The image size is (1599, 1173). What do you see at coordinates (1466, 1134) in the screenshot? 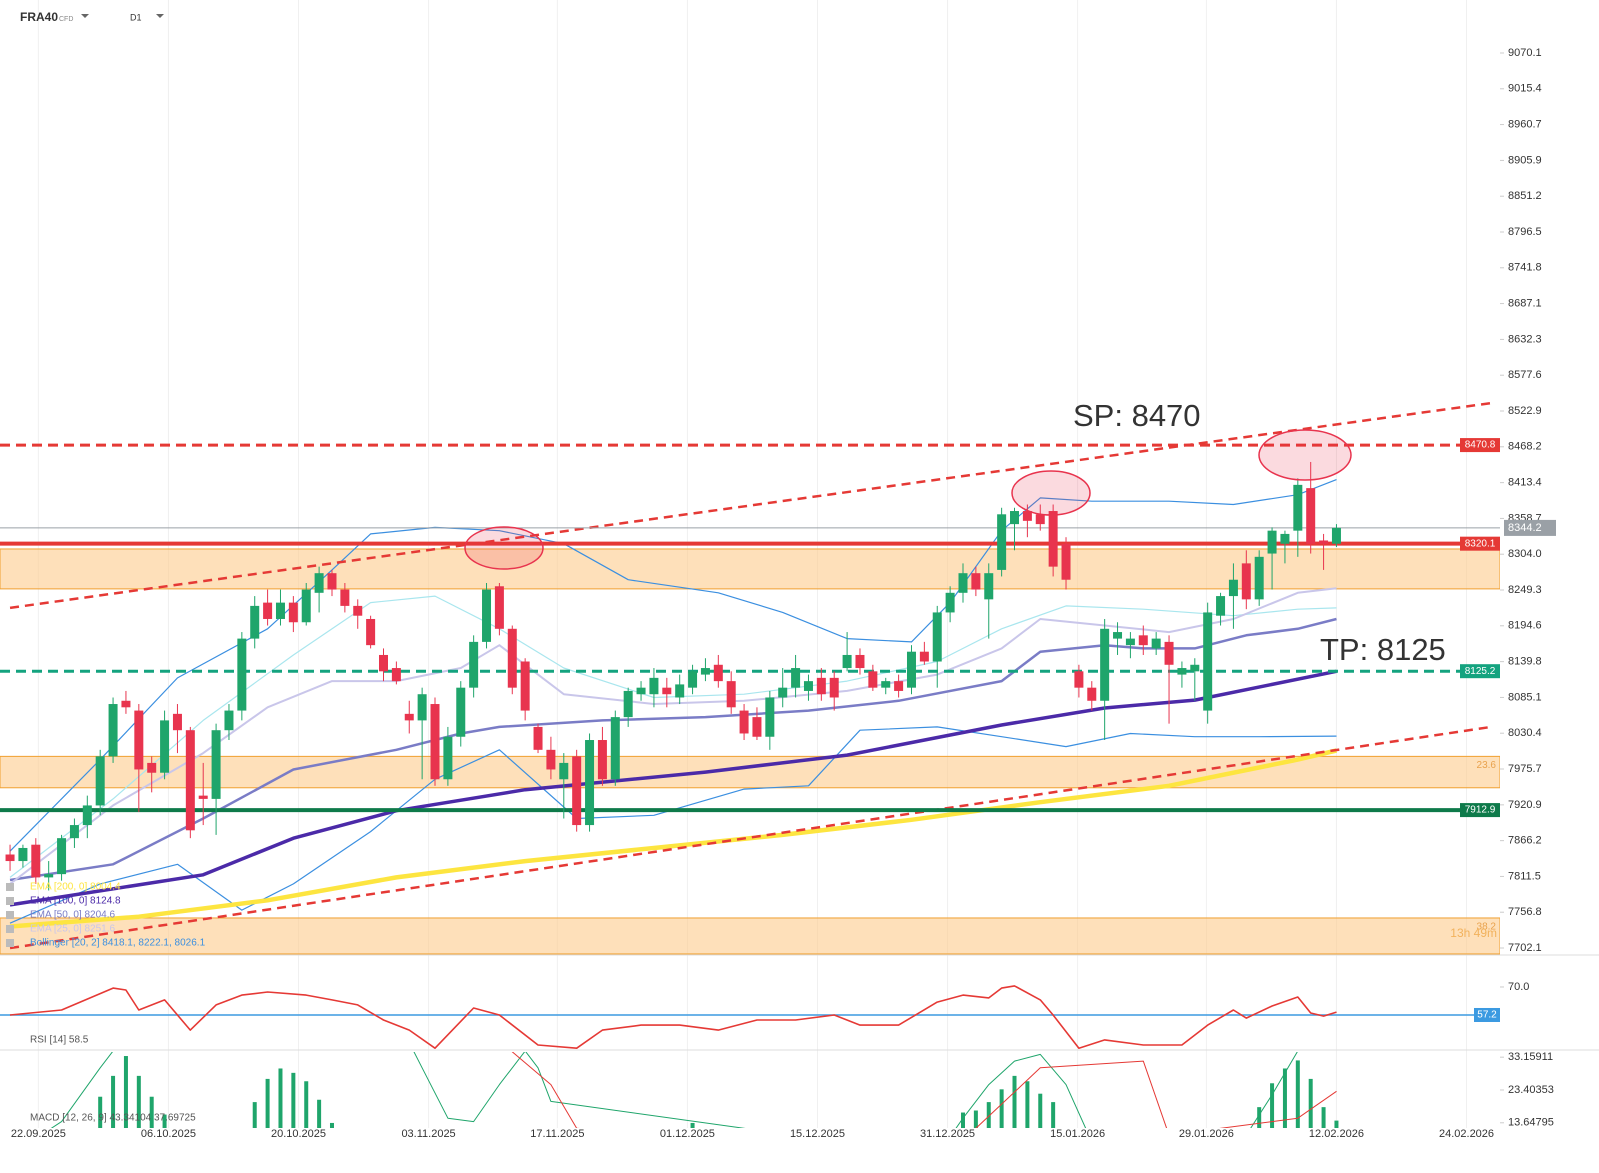
I see `x-tick-label: 24.02.2026` at bounding box center [1466, 1134].